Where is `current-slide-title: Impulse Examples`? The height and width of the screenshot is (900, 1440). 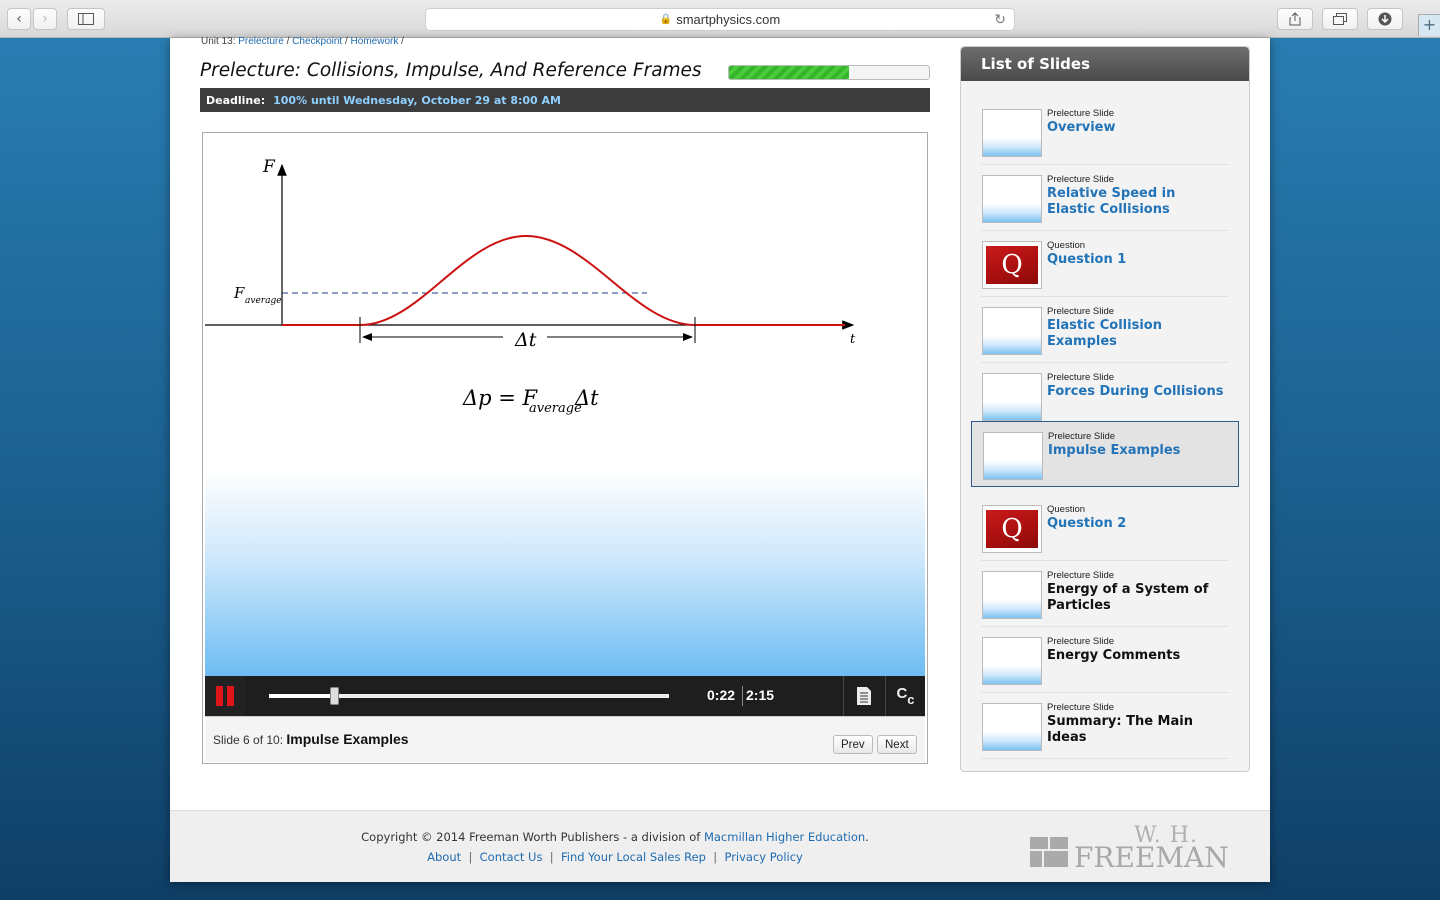 current-slide-title: Impulse Examples is located at coordinates (347, 739).